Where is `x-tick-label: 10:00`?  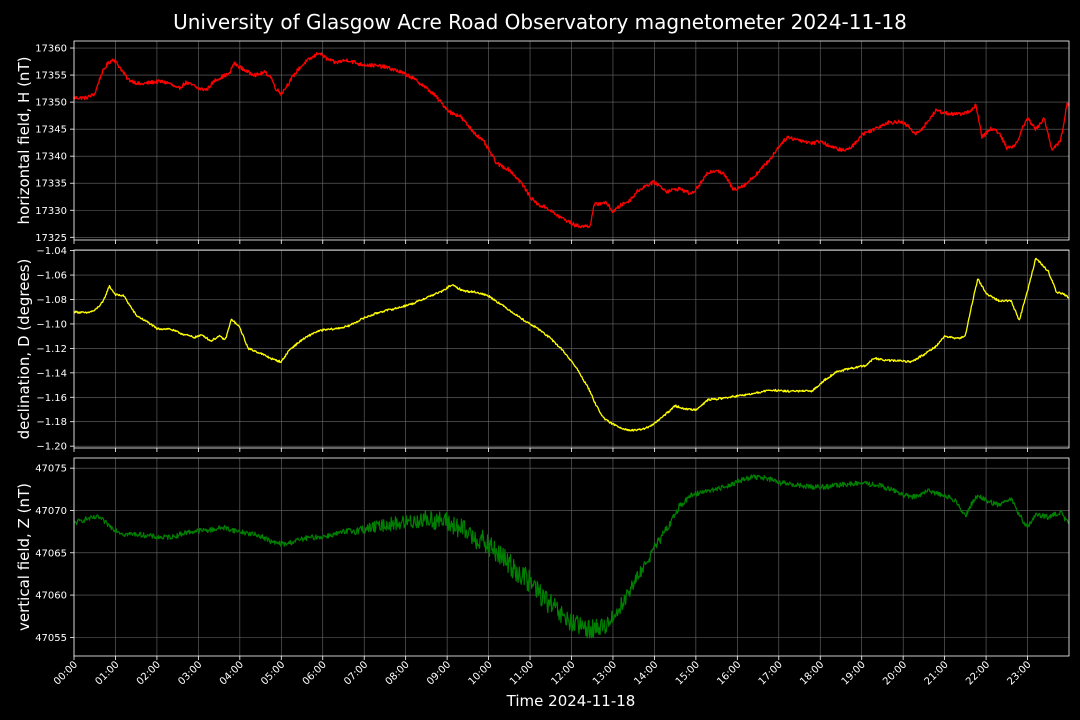 x-tick-label: 10:00 is located at coordinates (481, 673).